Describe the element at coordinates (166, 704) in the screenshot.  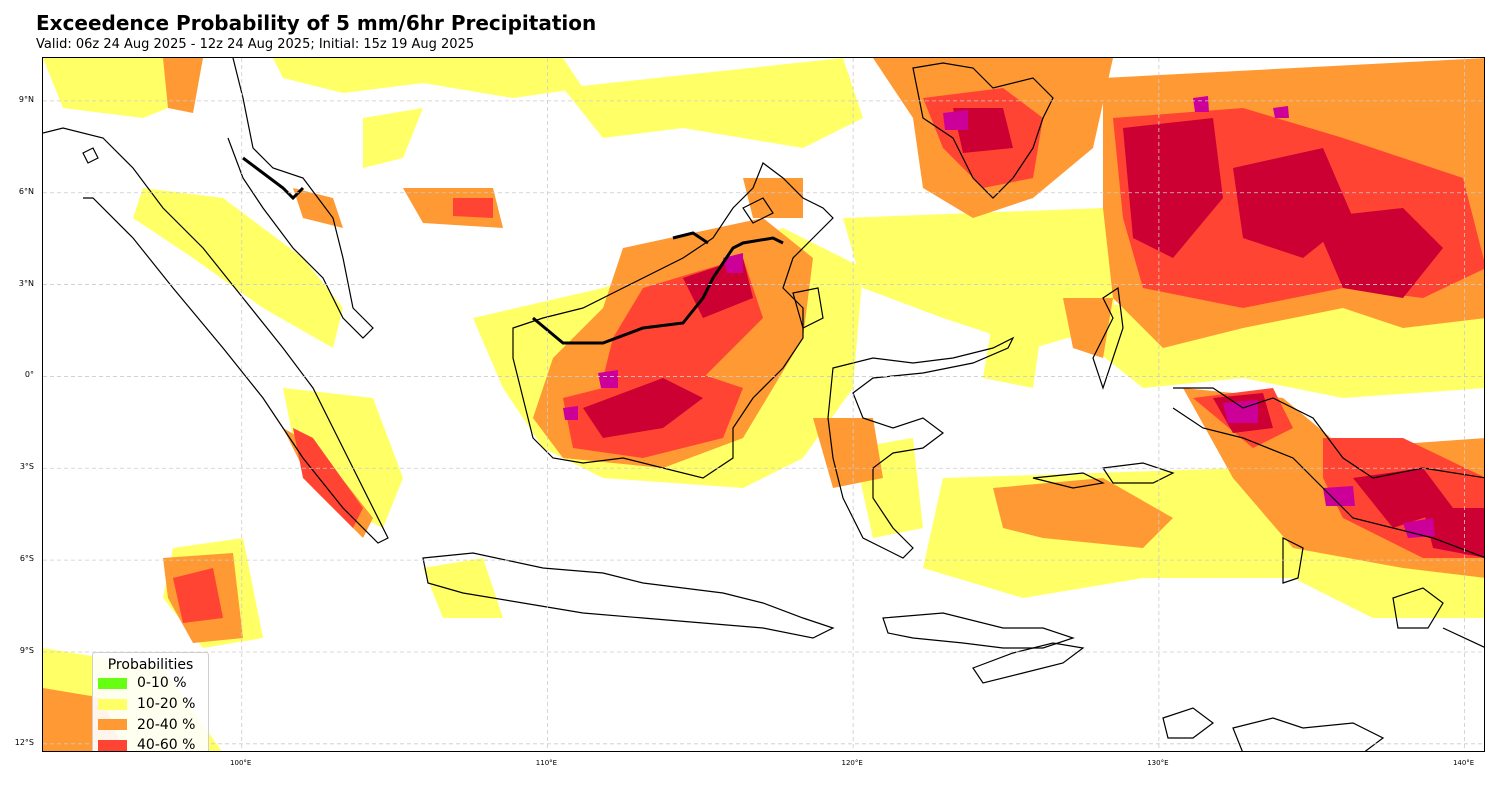
I see `legend-label: 10-20 %` at that location.